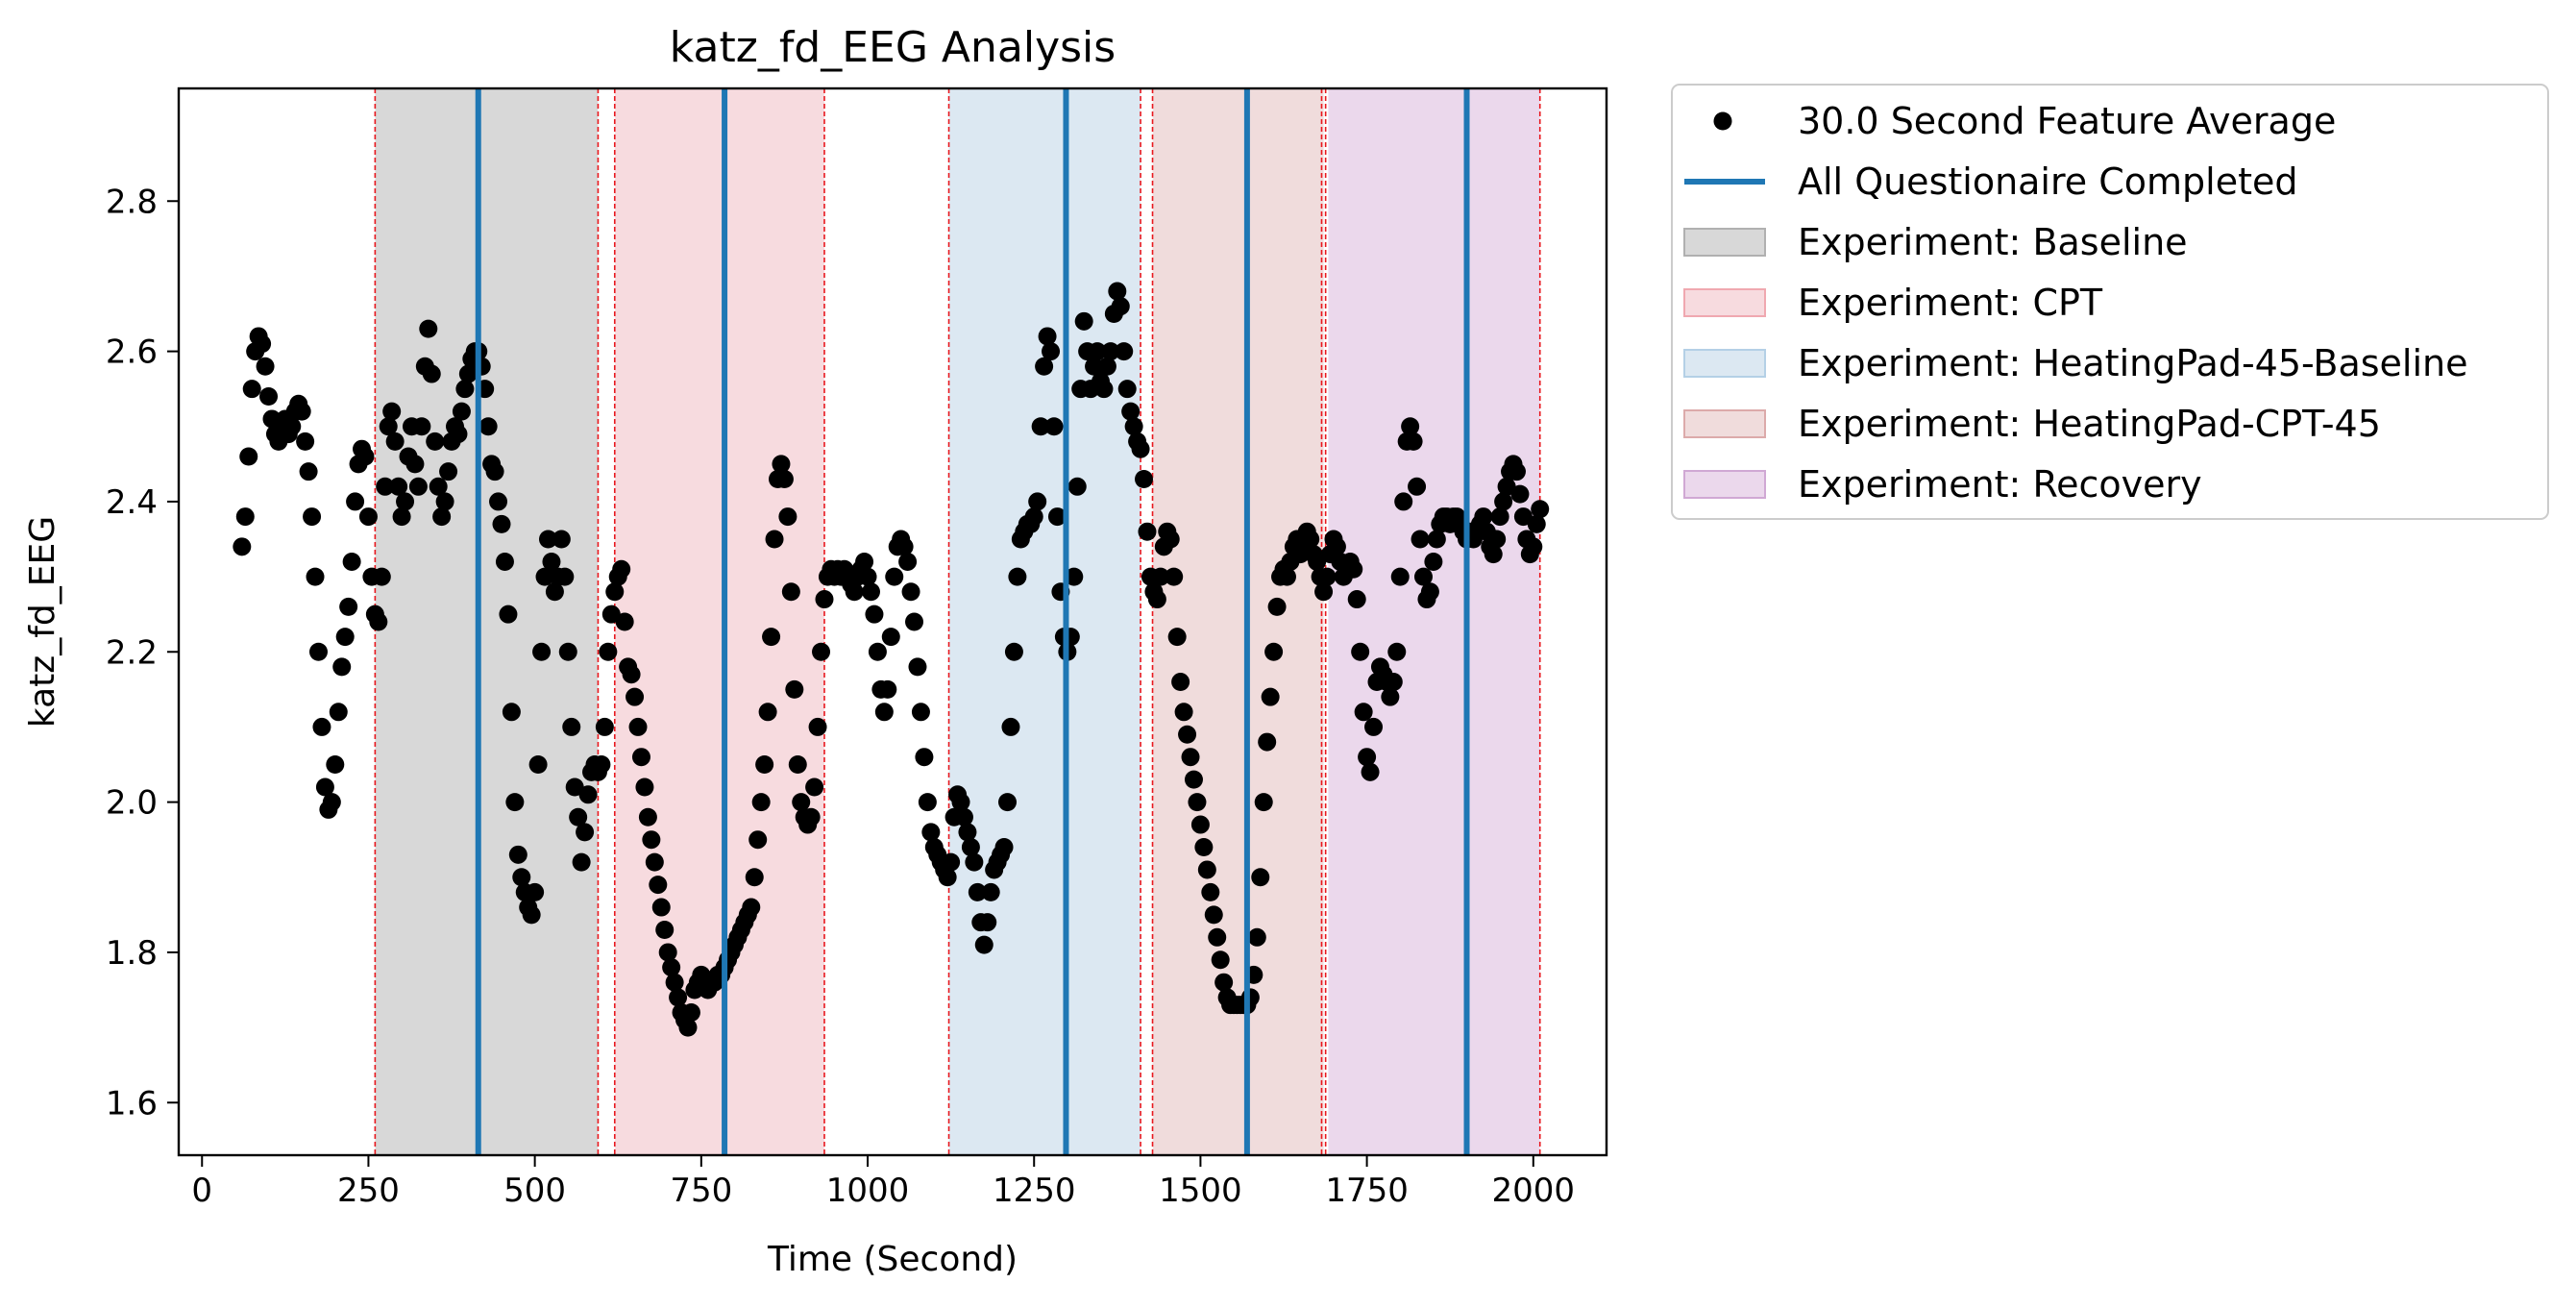  Describe the element at coordinates (892, 1260) in the screenshot. I see `x-axis-label: Time (Second)` at that location.